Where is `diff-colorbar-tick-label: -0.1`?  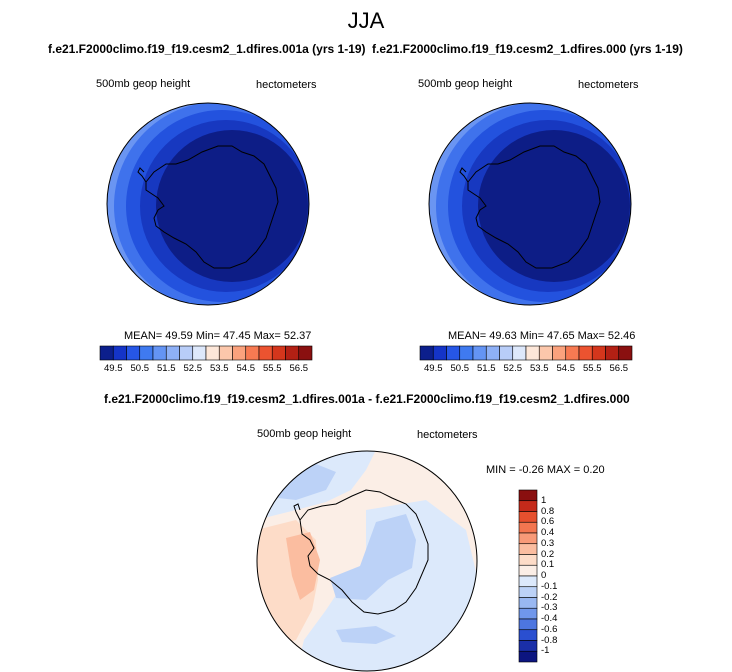 diff-colorbar-tick-label: -0.1 is located at coordinates (549, 586).